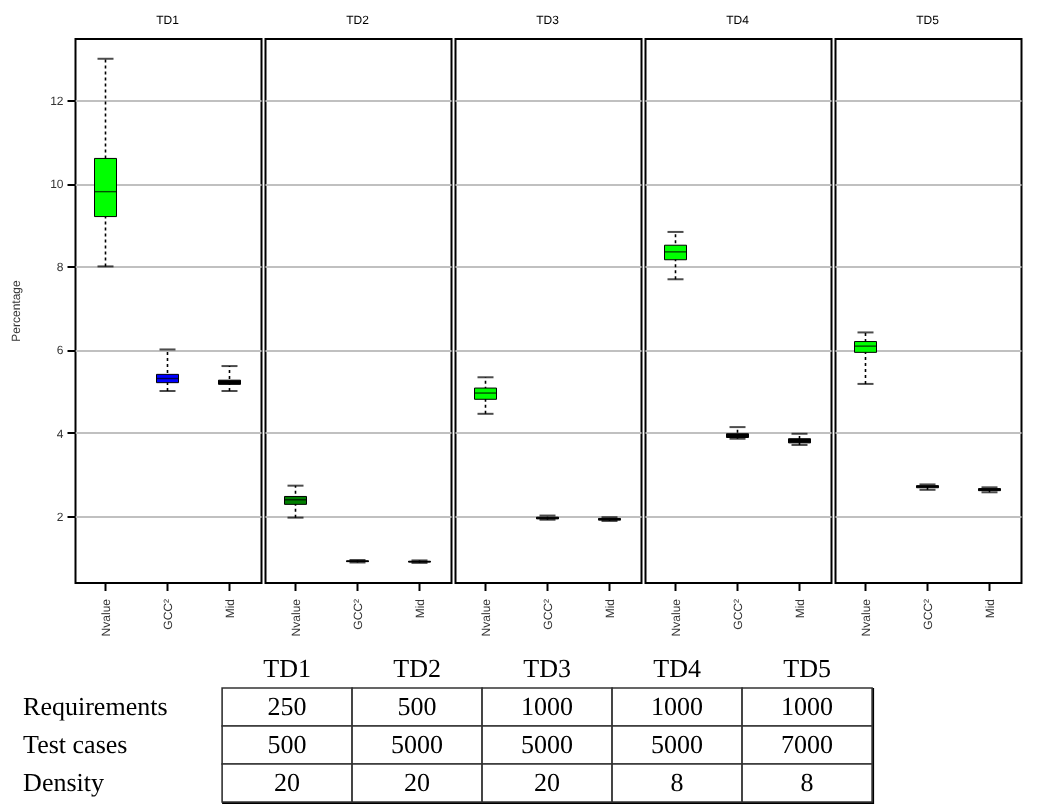 The image size is (1048, 810). What do you see at coordinates (807, 744) in the screenshot?
I see `data-label: 7000` at bounding box center [807, 744].